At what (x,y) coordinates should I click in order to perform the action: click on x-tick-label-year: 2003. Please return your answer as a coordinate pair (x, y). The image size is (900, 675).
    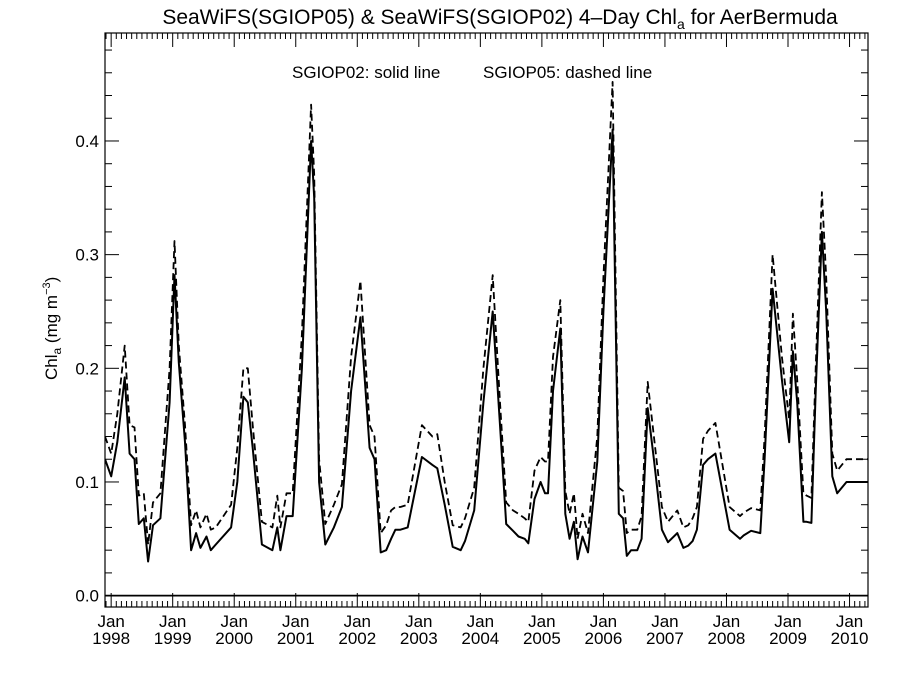
    Looking at the image, I should click on (419, 638).